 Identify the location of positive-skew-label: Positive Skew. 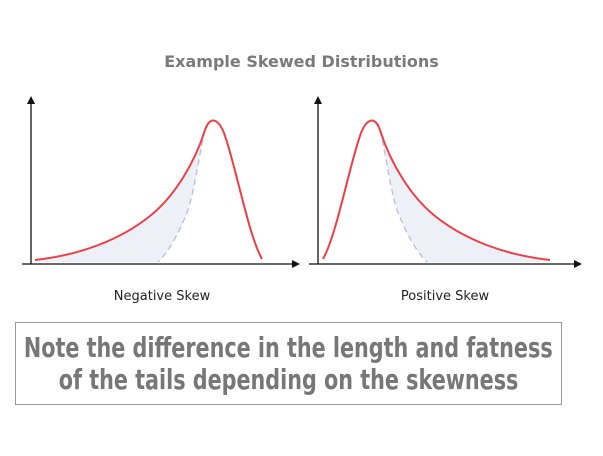
(445, 296).